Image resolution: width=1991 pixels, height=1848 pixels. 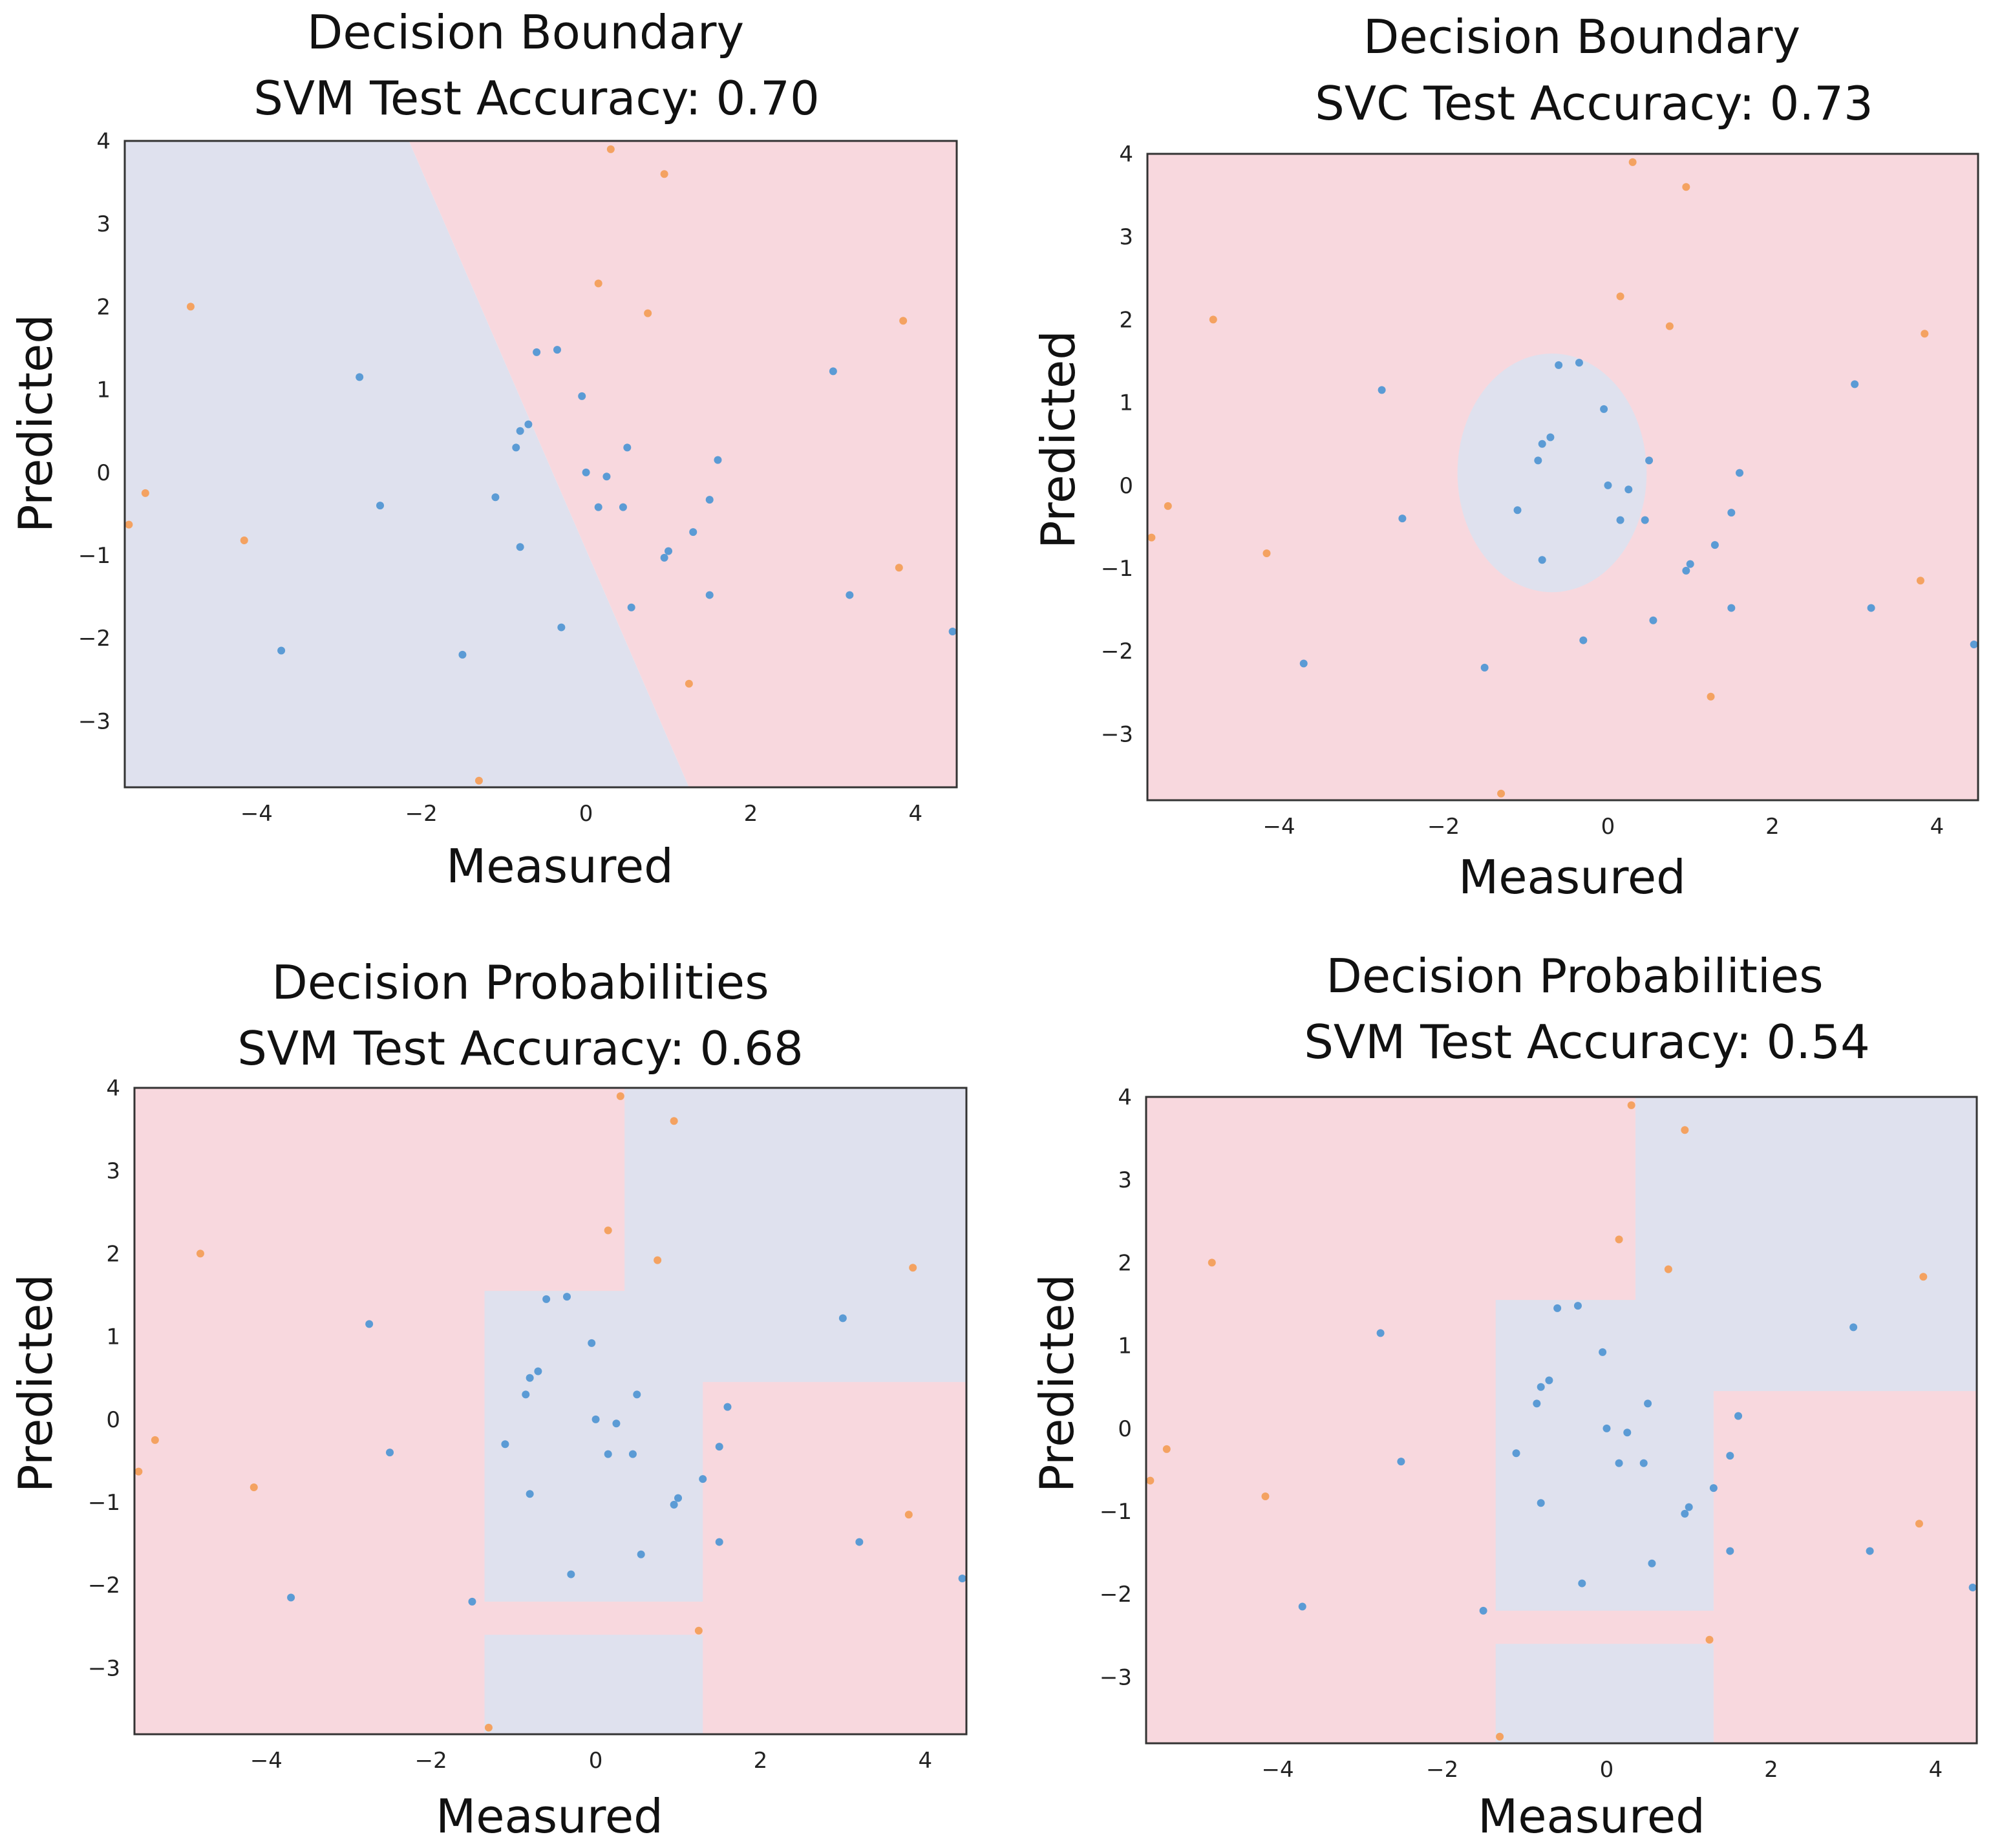 What do you see at coordinates (95, 639) in the screenshot?
I see `y-tick-label: −2` at bounding box center [95, 639].